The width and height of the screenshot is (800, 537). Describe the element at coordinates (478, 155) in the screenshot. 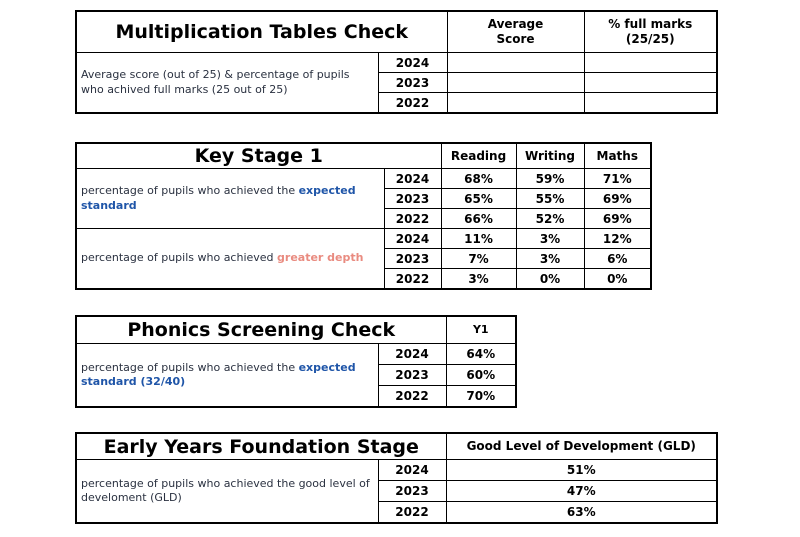

I see `column-header-reading: Reading` at that location.